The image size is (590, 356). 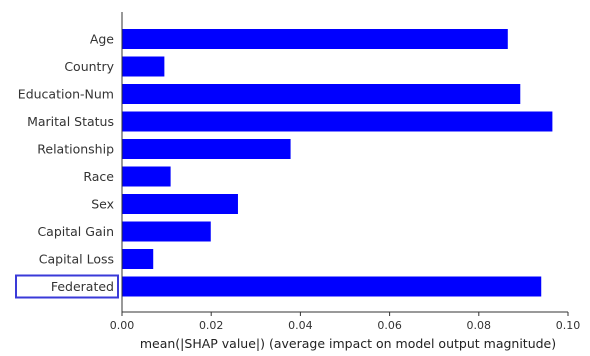 I want to click on bar-marital-status, so click(x=337, y=121).